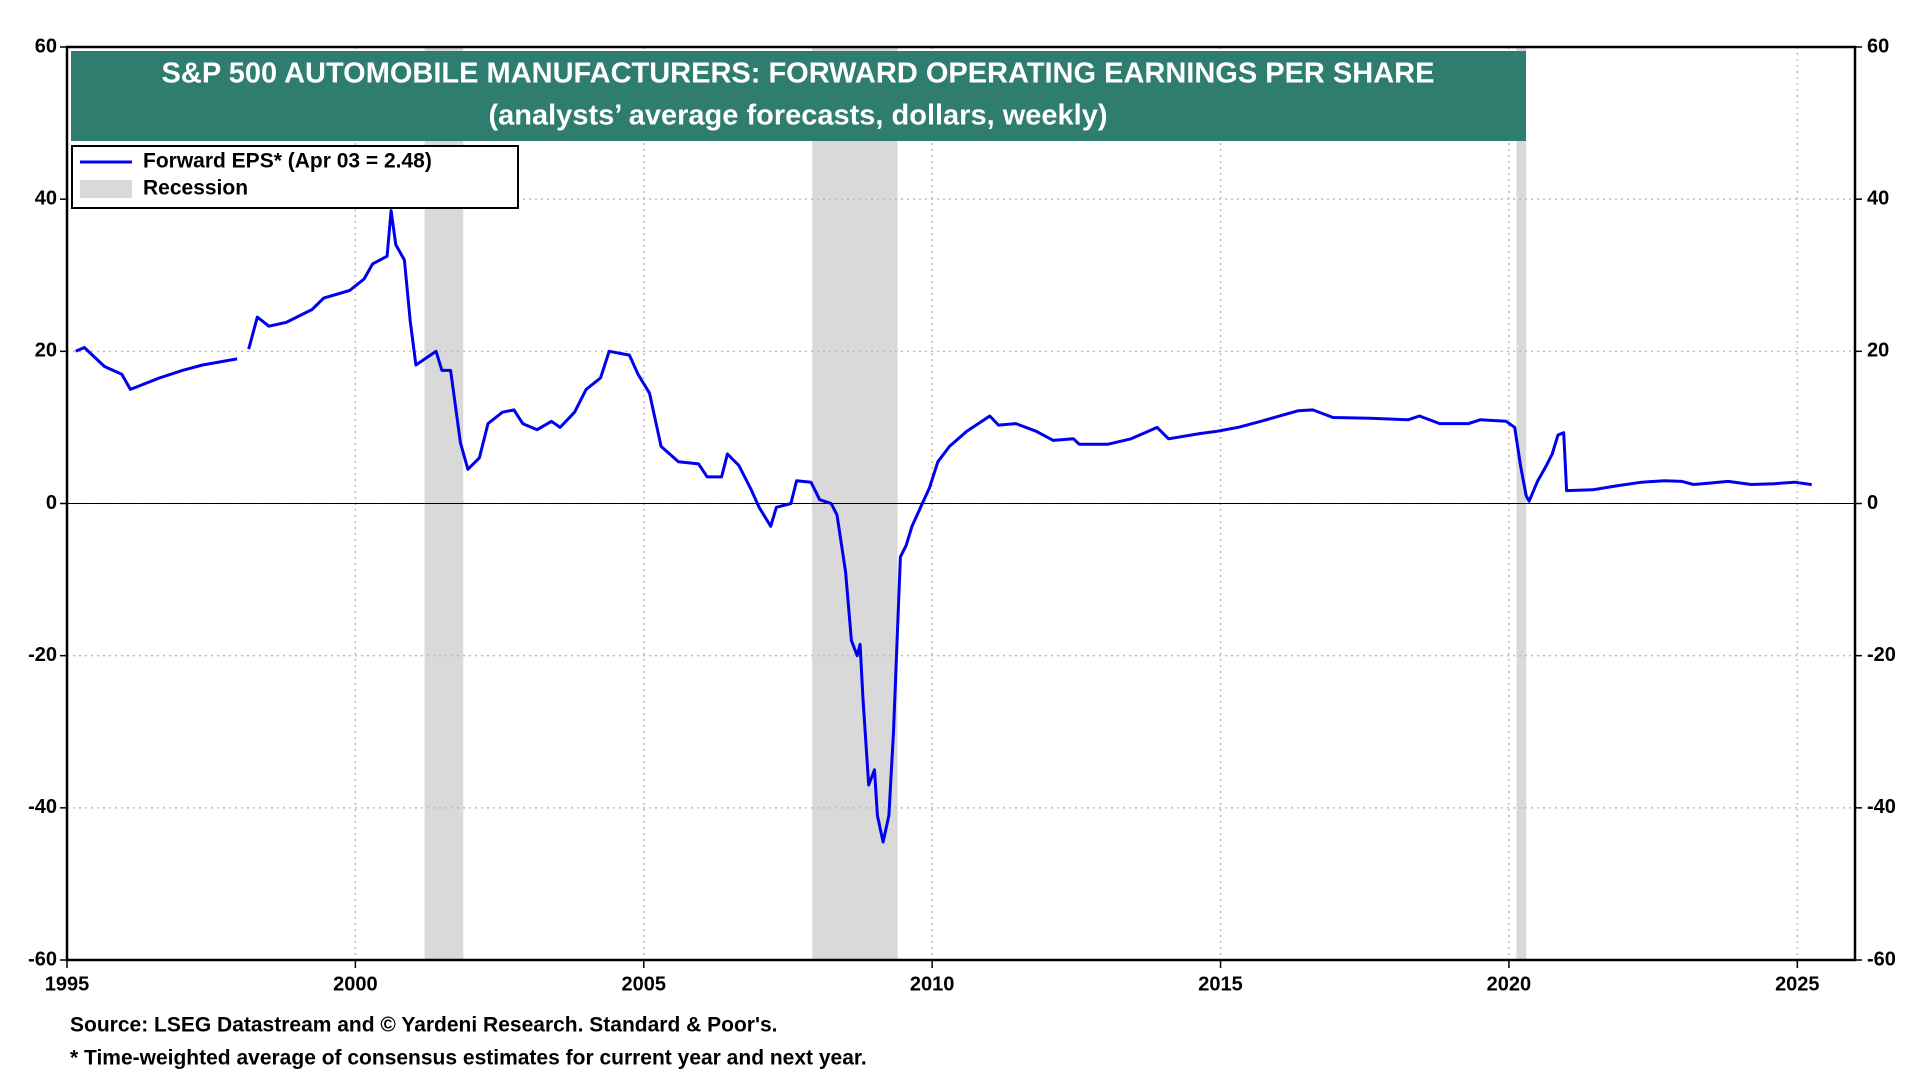 The height and width of the screenshot is (1080, 1920). I want to click on x-tick-label: 2000, so click(355, 984).